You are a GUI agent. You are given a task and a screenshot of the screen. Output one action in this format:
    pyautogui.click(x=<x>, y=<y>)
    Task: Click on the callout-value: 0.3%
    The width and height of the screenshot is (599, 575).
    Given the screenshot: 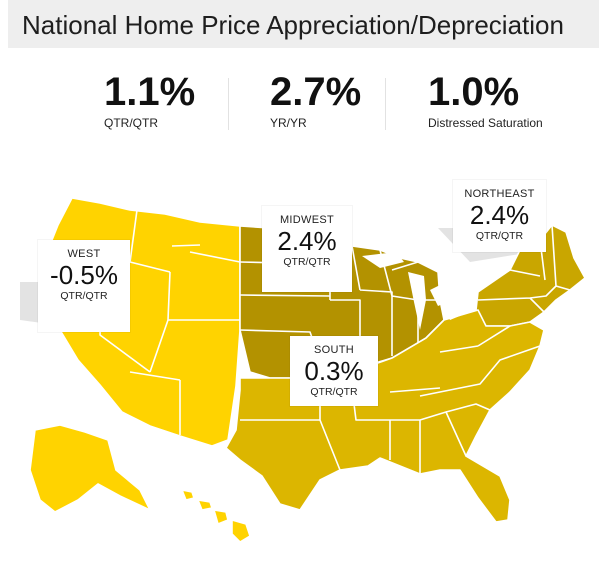 What is the action you would take?
    pyautogui.click(x=334, y=371)
    